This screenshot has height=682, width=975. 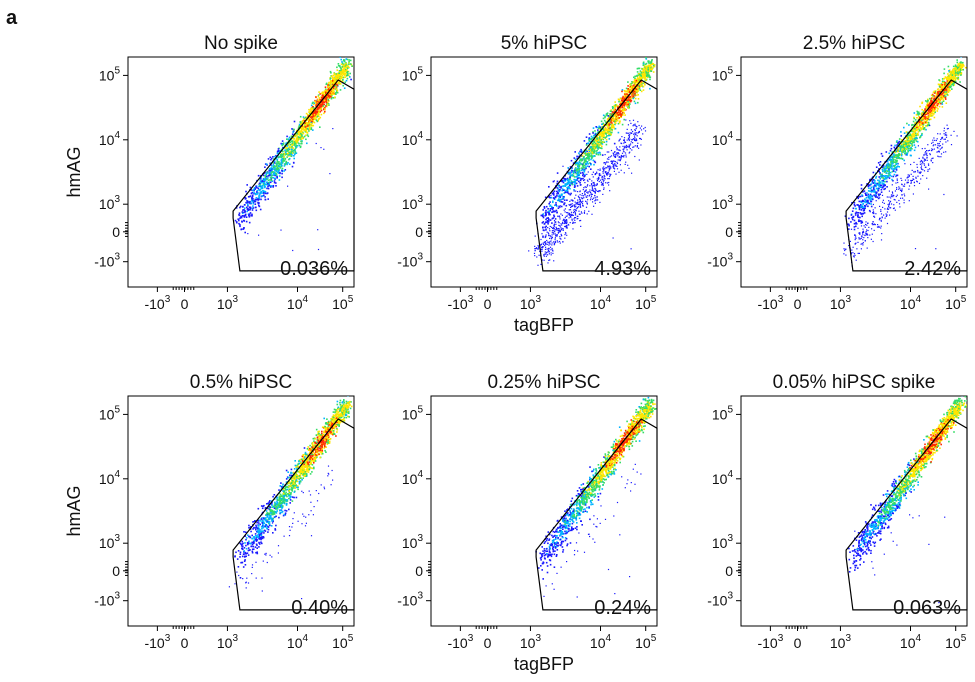 I want to click on y-tick-label: -103, so click(x=107, y=261).